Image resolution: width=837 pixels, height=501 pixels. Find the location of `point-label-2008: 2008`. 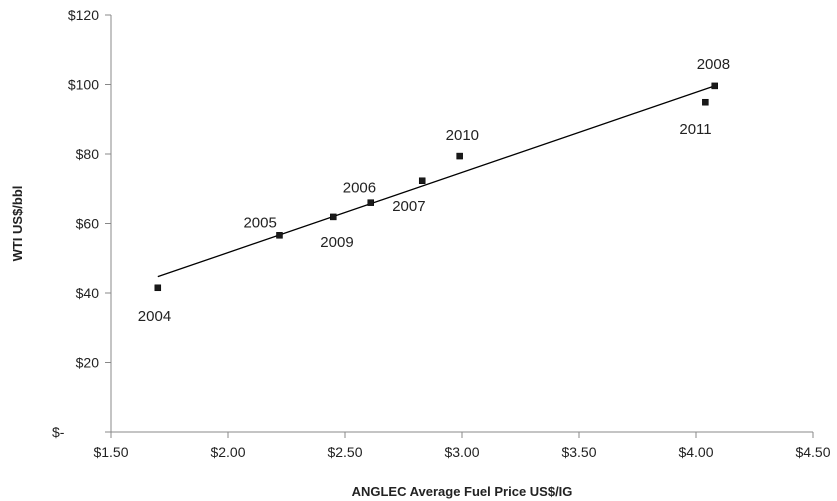

point-label-2008: 2008 is located at coordinates (713, 64).